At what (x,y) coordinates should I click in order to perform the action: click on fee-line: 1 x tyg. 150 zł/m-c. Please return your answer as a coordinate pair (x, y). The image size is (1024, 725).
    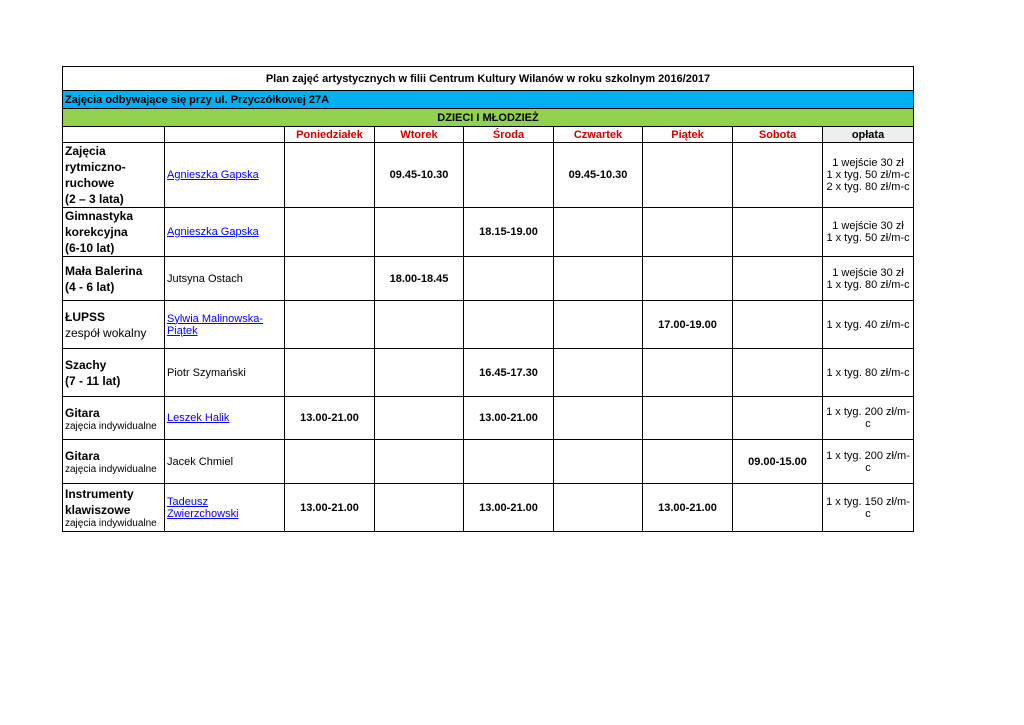
    Looking at the image, I should click on (868, 507).